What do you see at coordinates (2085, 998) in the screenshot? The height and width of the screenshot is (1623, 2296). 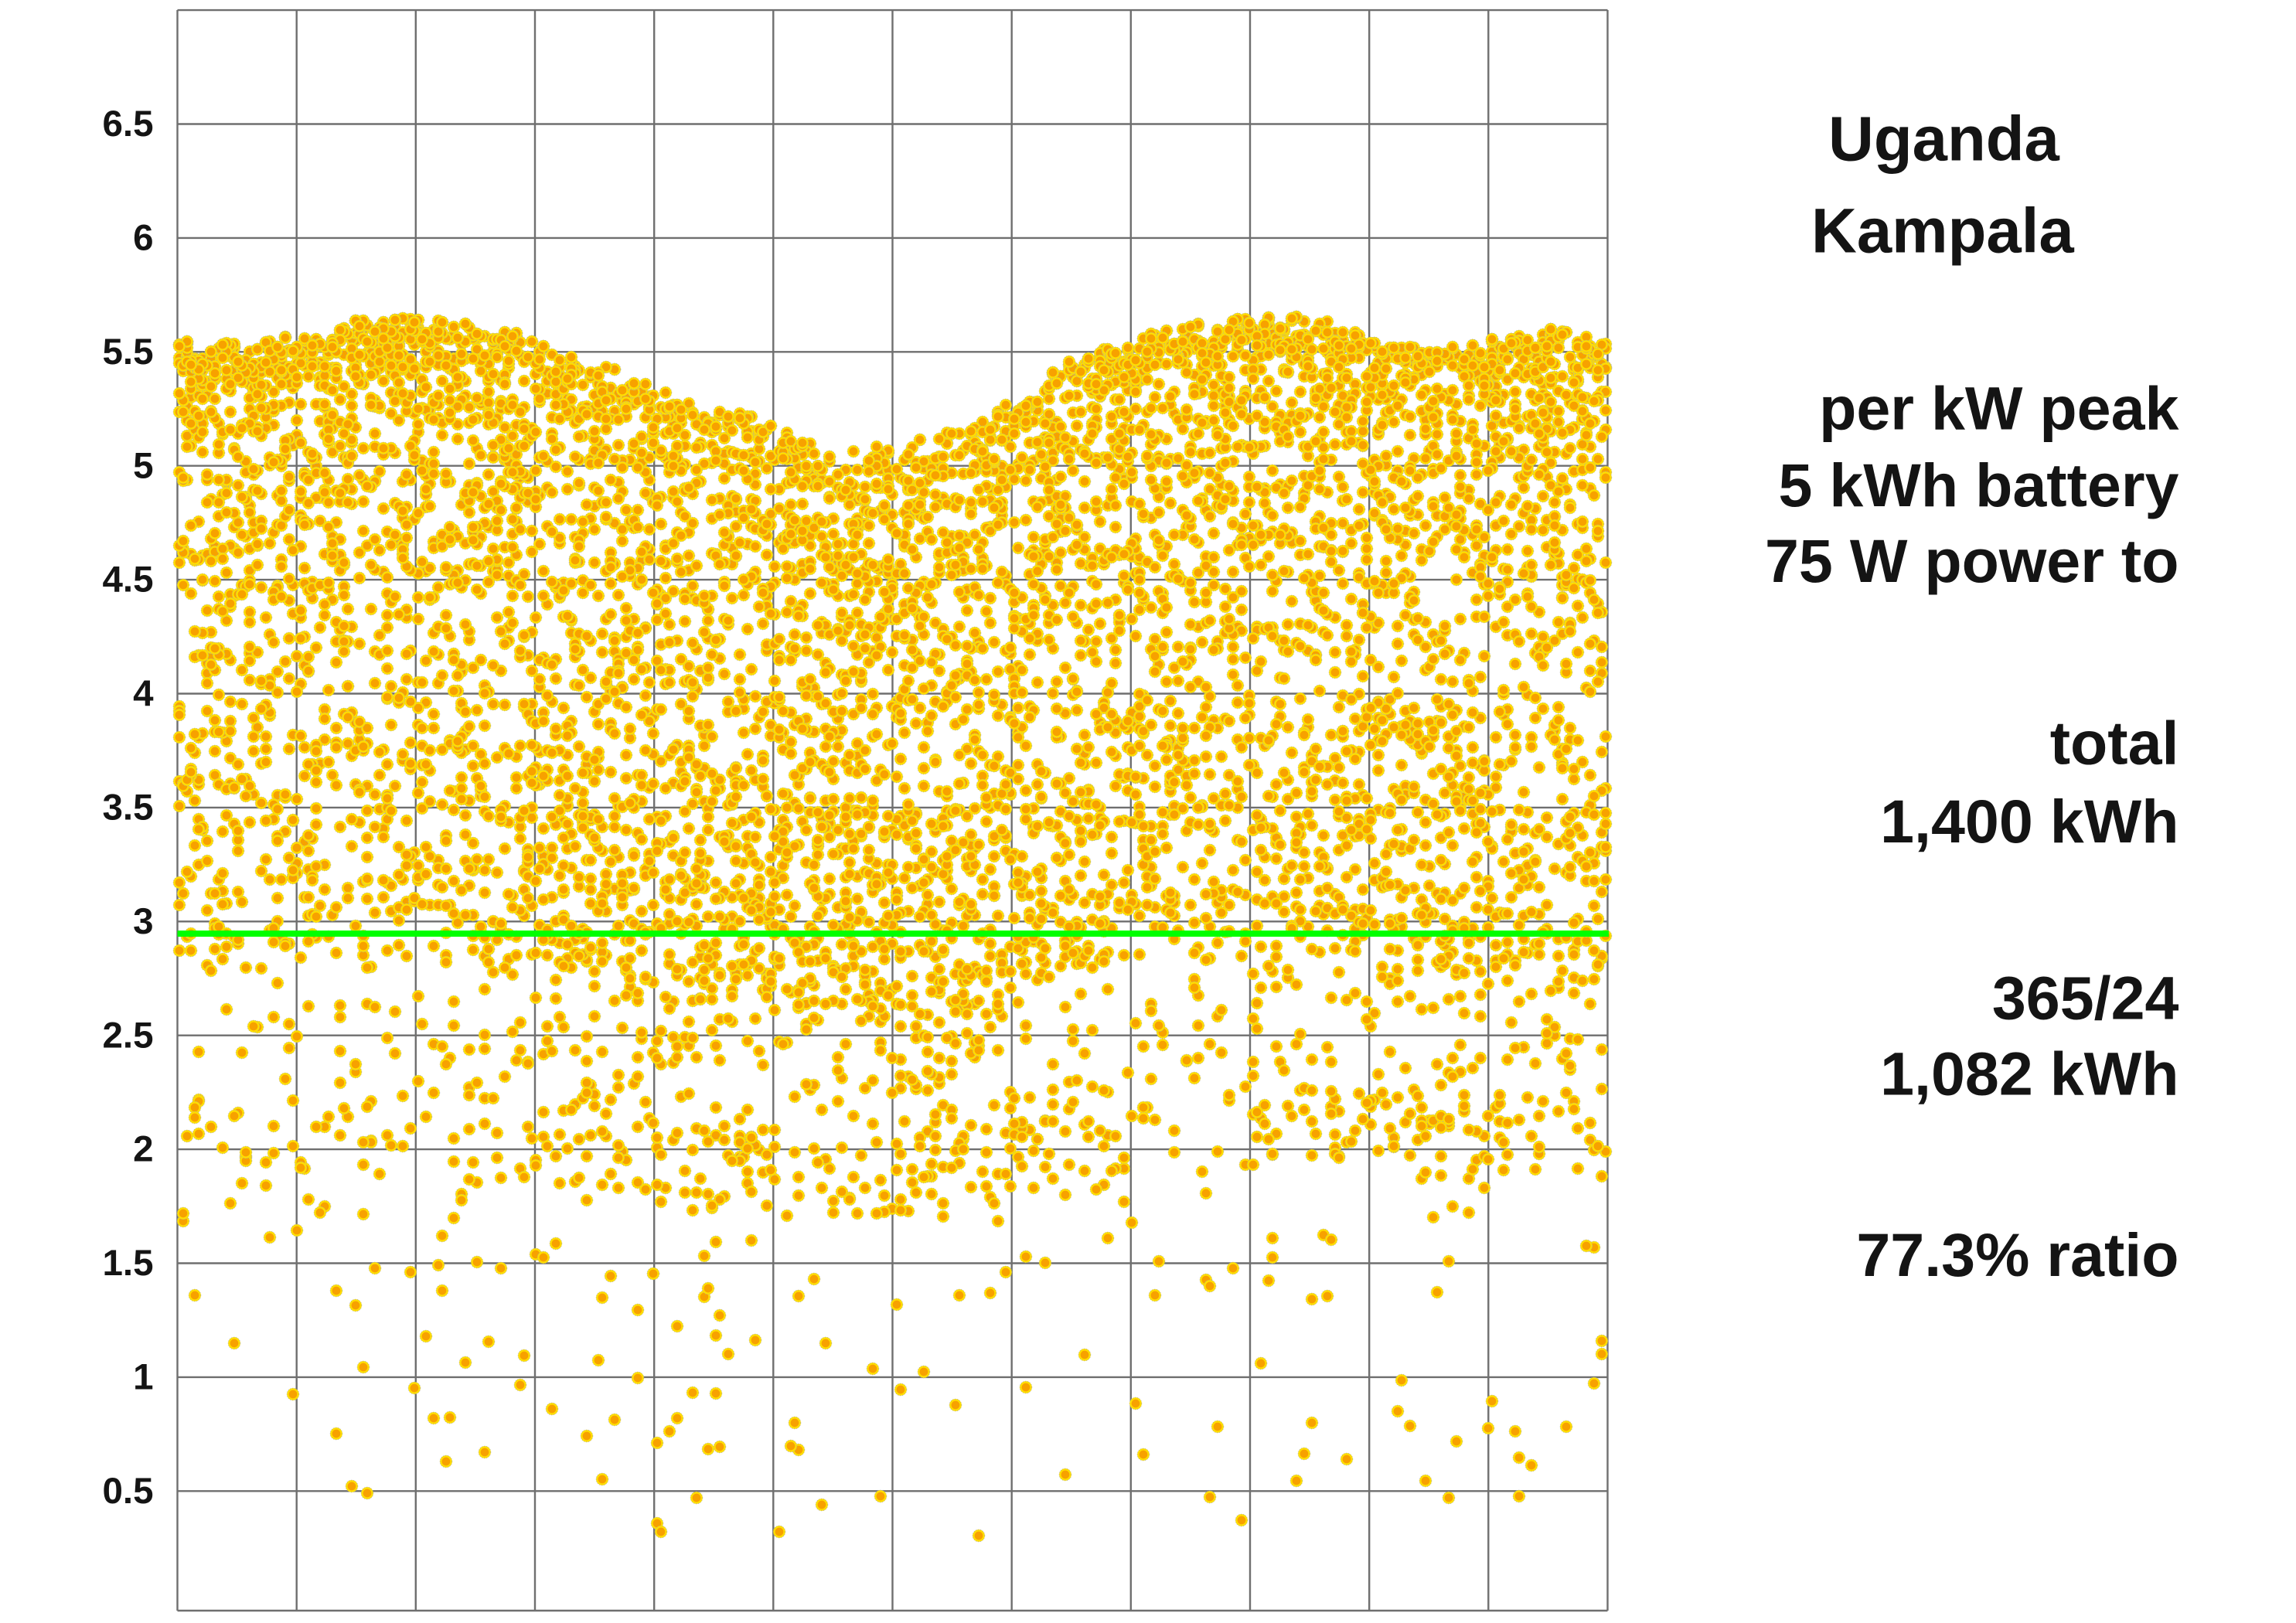 I see `svg-text: 365/24` at bounding box center [2085, 998].